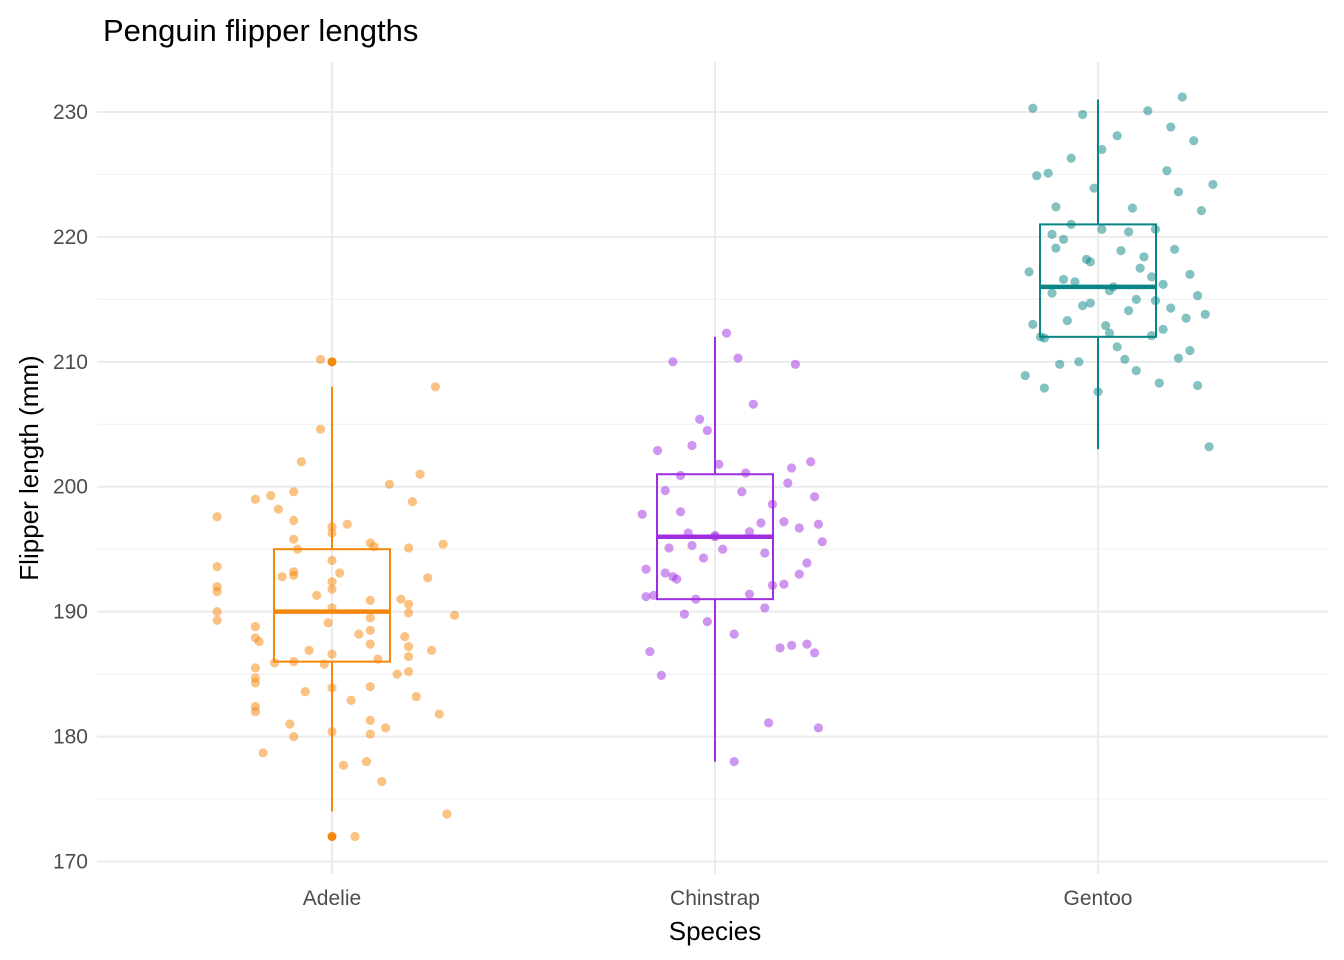 This screenshot has width=1344, height=960. Describe the element at coordinates (718, 898) in the screenshot. I see `x-axis-tick-labels: Adelie Chinstrap Gentoo` at that location.